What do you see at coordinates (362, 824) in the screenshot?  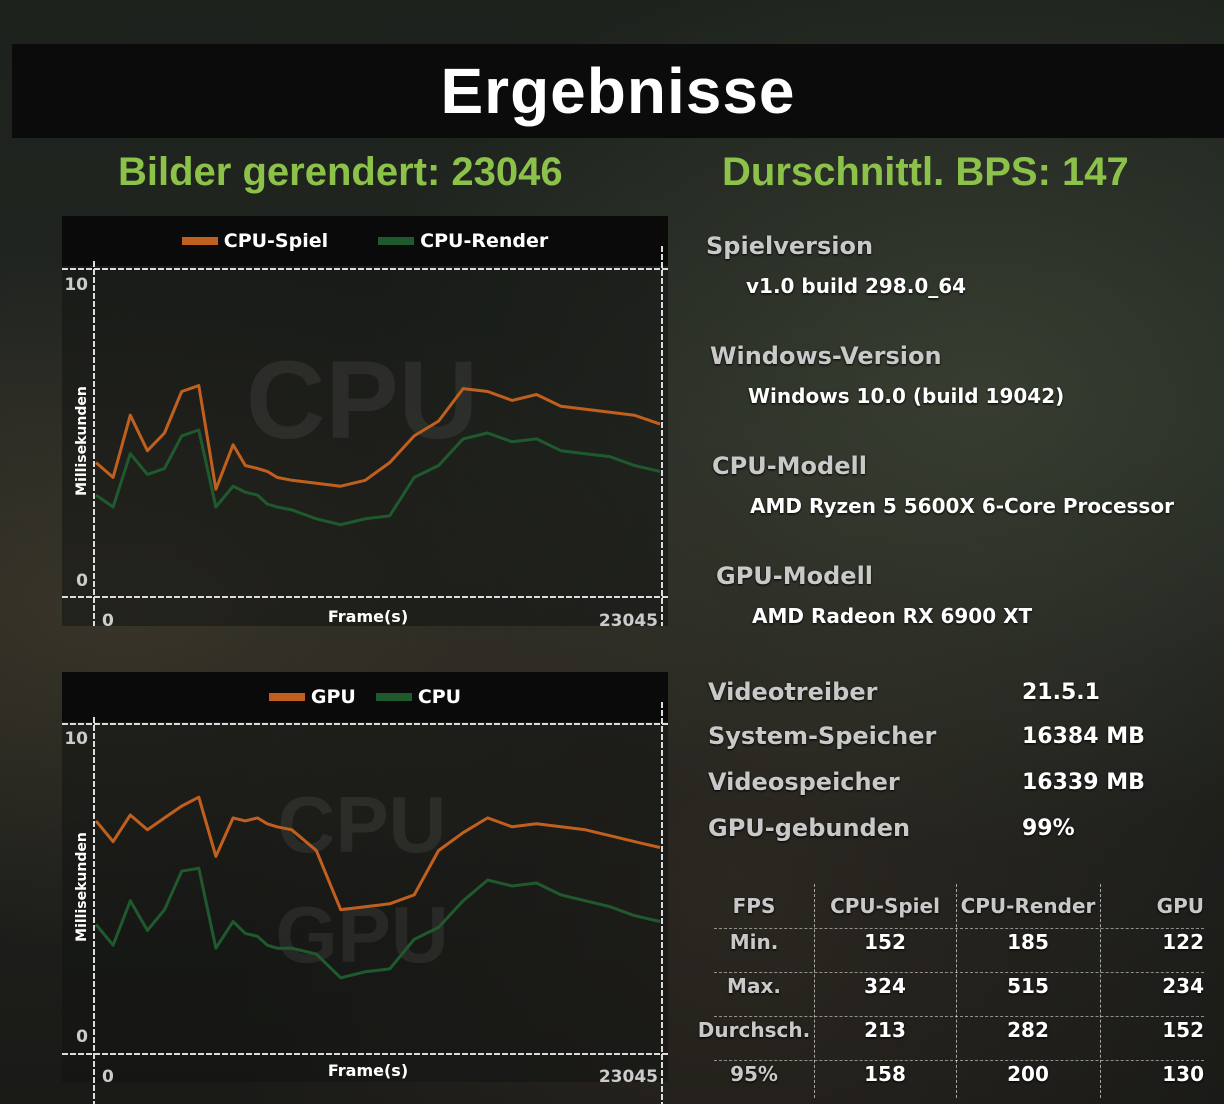 I see `chart-watermark-top: CPU` at bounding box center [362, 824].